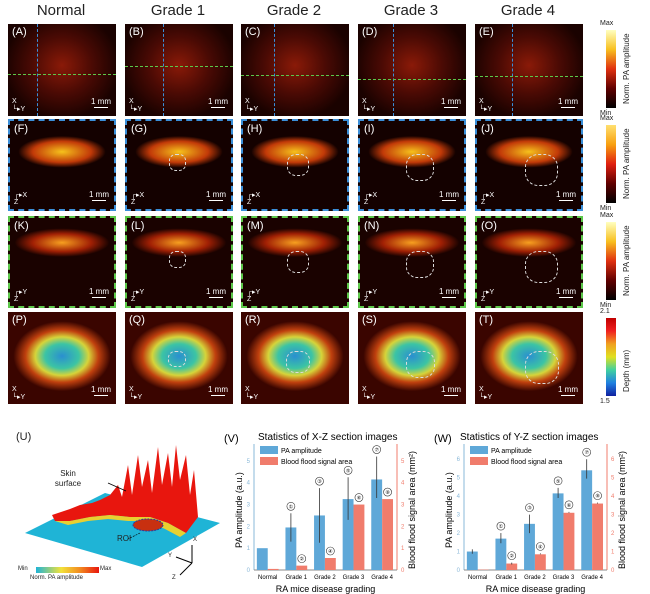  Describe the element at coordinates (529, 262) in the screenshot. I see `image-panel: (O) 1 mm ┌▸Y Z` at that location.